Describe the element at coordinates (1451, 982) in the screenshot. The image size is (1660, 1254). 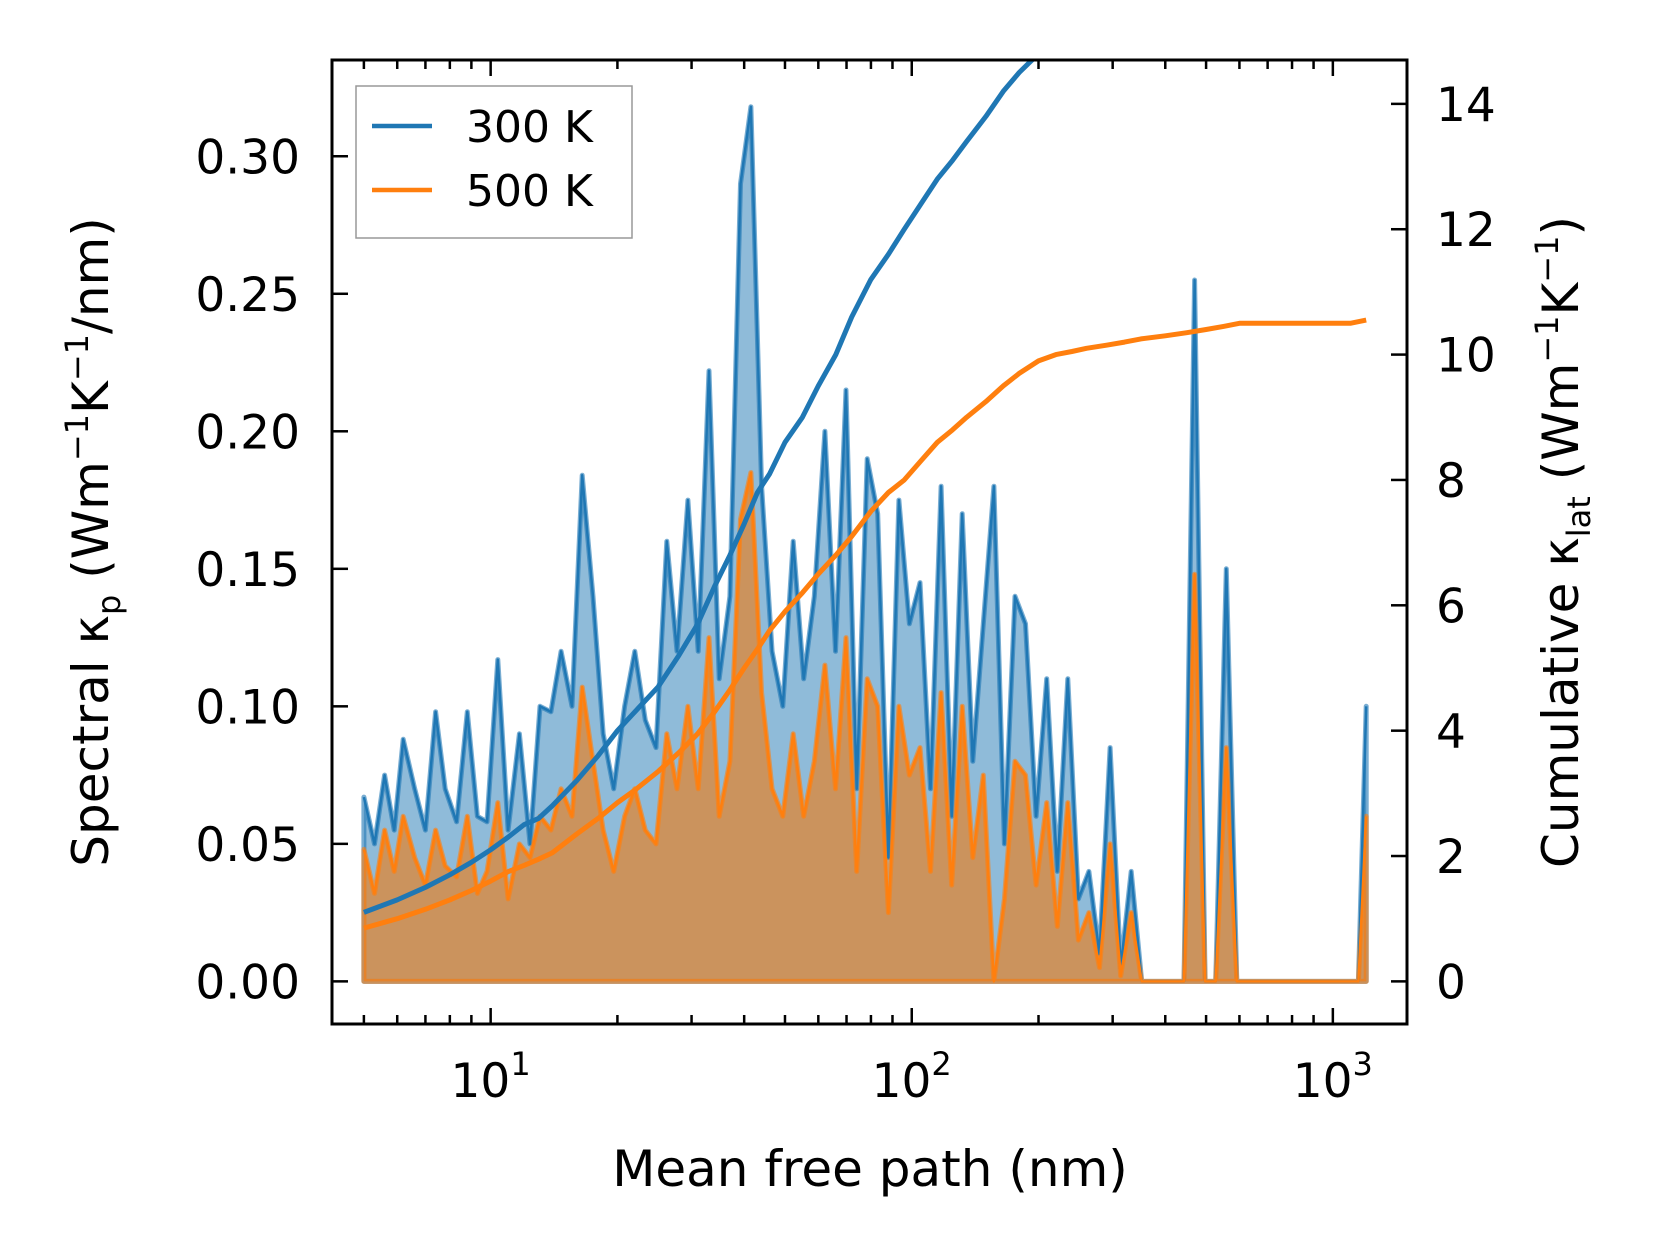
I see `y-right-tick-label: 0` at that location.